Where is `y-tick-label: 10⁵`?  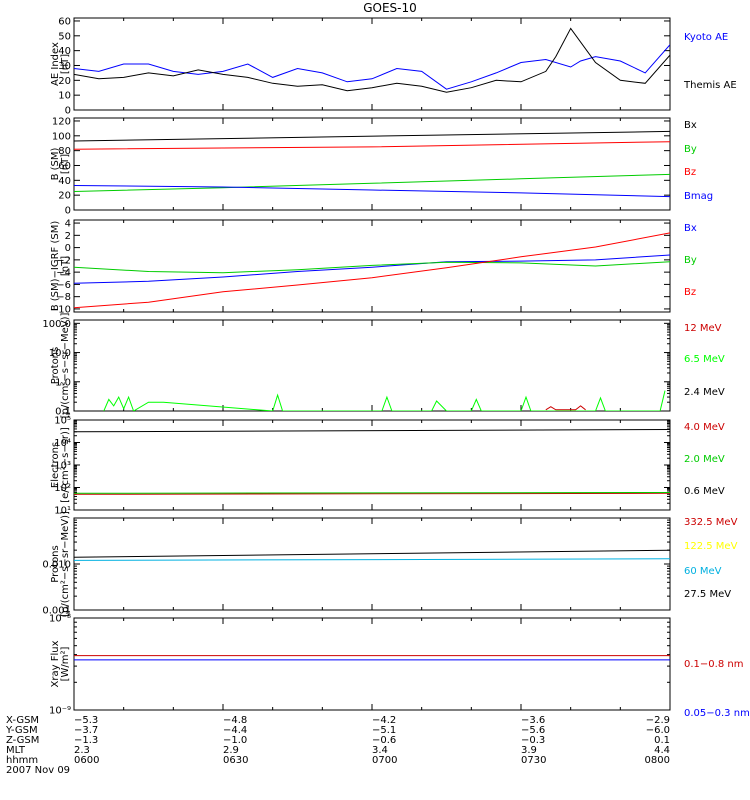
y-tick-label: 10⁵ is located at coordinates (62, 421).